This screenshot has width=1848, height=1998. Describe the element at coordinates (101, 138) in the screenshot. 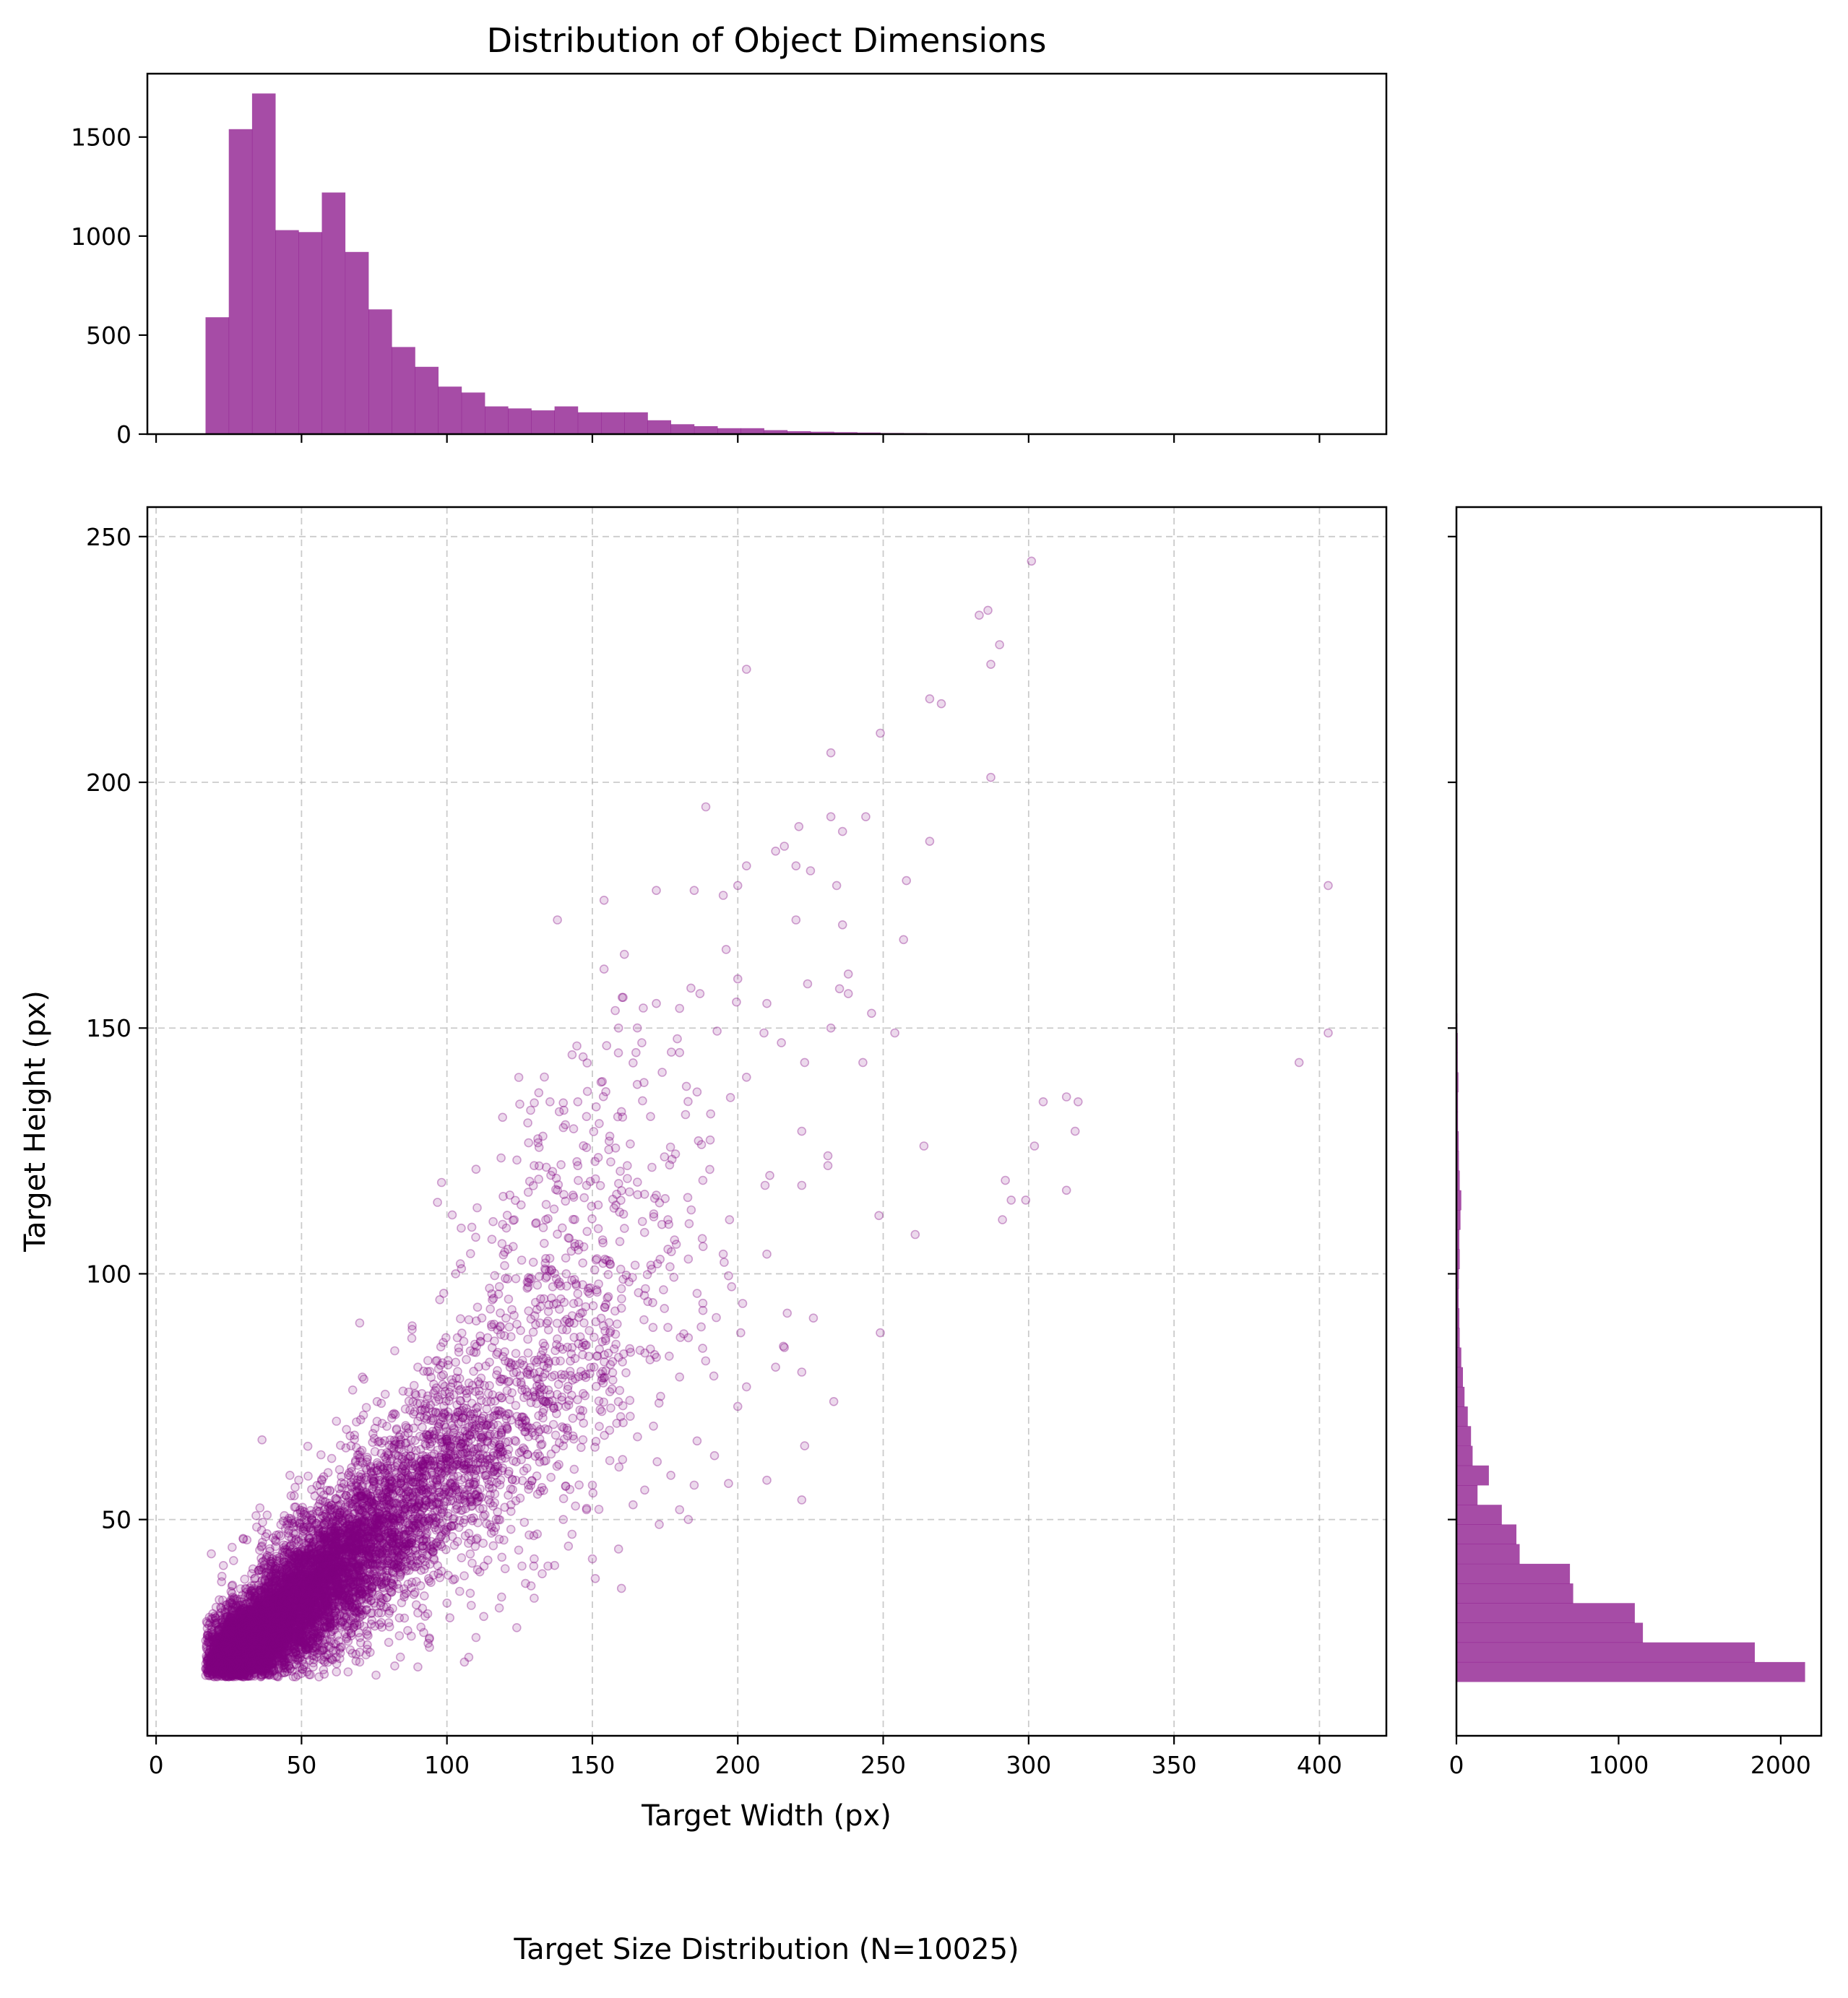

I see `top-y-tick-label: 1500` at that location.